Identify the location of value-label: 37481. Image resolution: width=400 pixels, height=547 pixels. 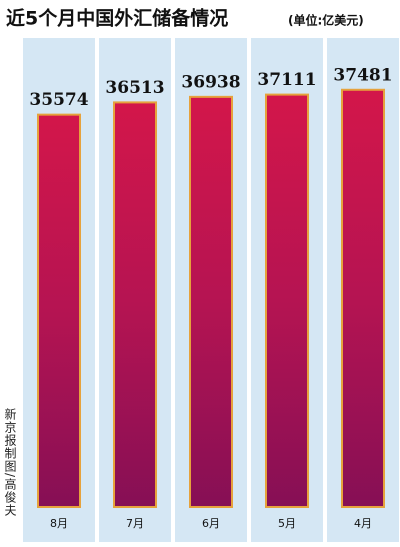
(362, 75).